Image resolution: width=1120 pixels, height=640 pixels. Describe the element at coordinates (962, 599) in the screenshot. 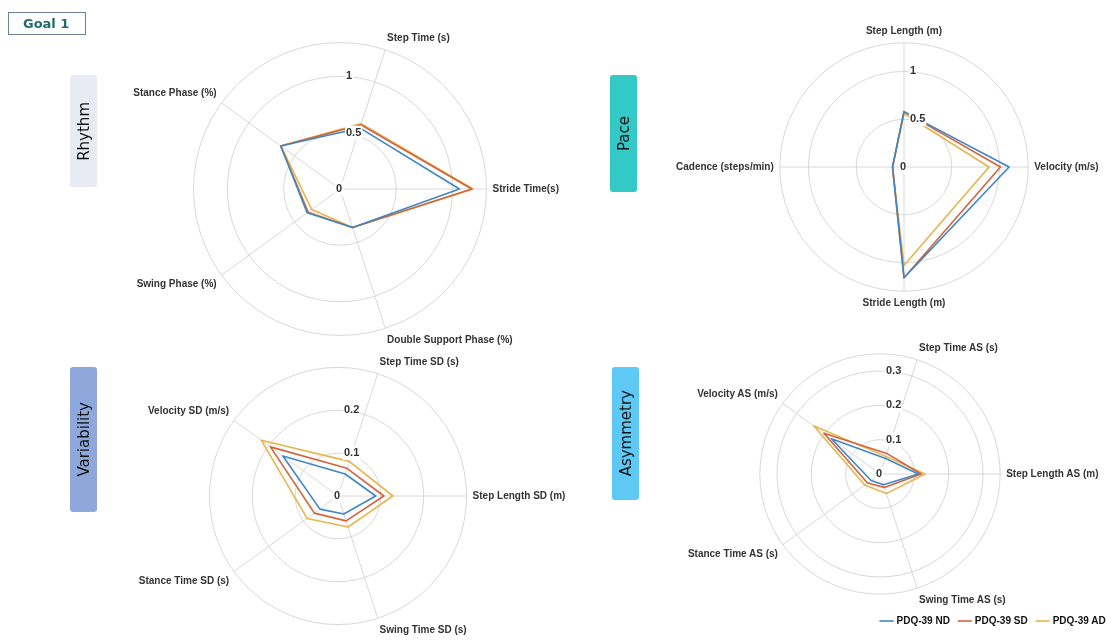

I see `spoke-label: Swing Time AS (s)` at that location.